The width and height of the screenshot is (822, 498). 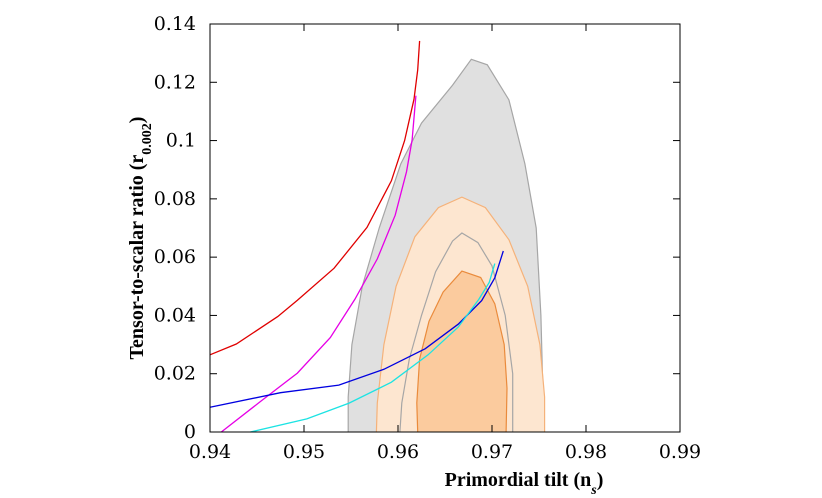 I want to click on y-axis-title: Tensor-to-scalar ratio (r0.002), so click(x=140, y=238).